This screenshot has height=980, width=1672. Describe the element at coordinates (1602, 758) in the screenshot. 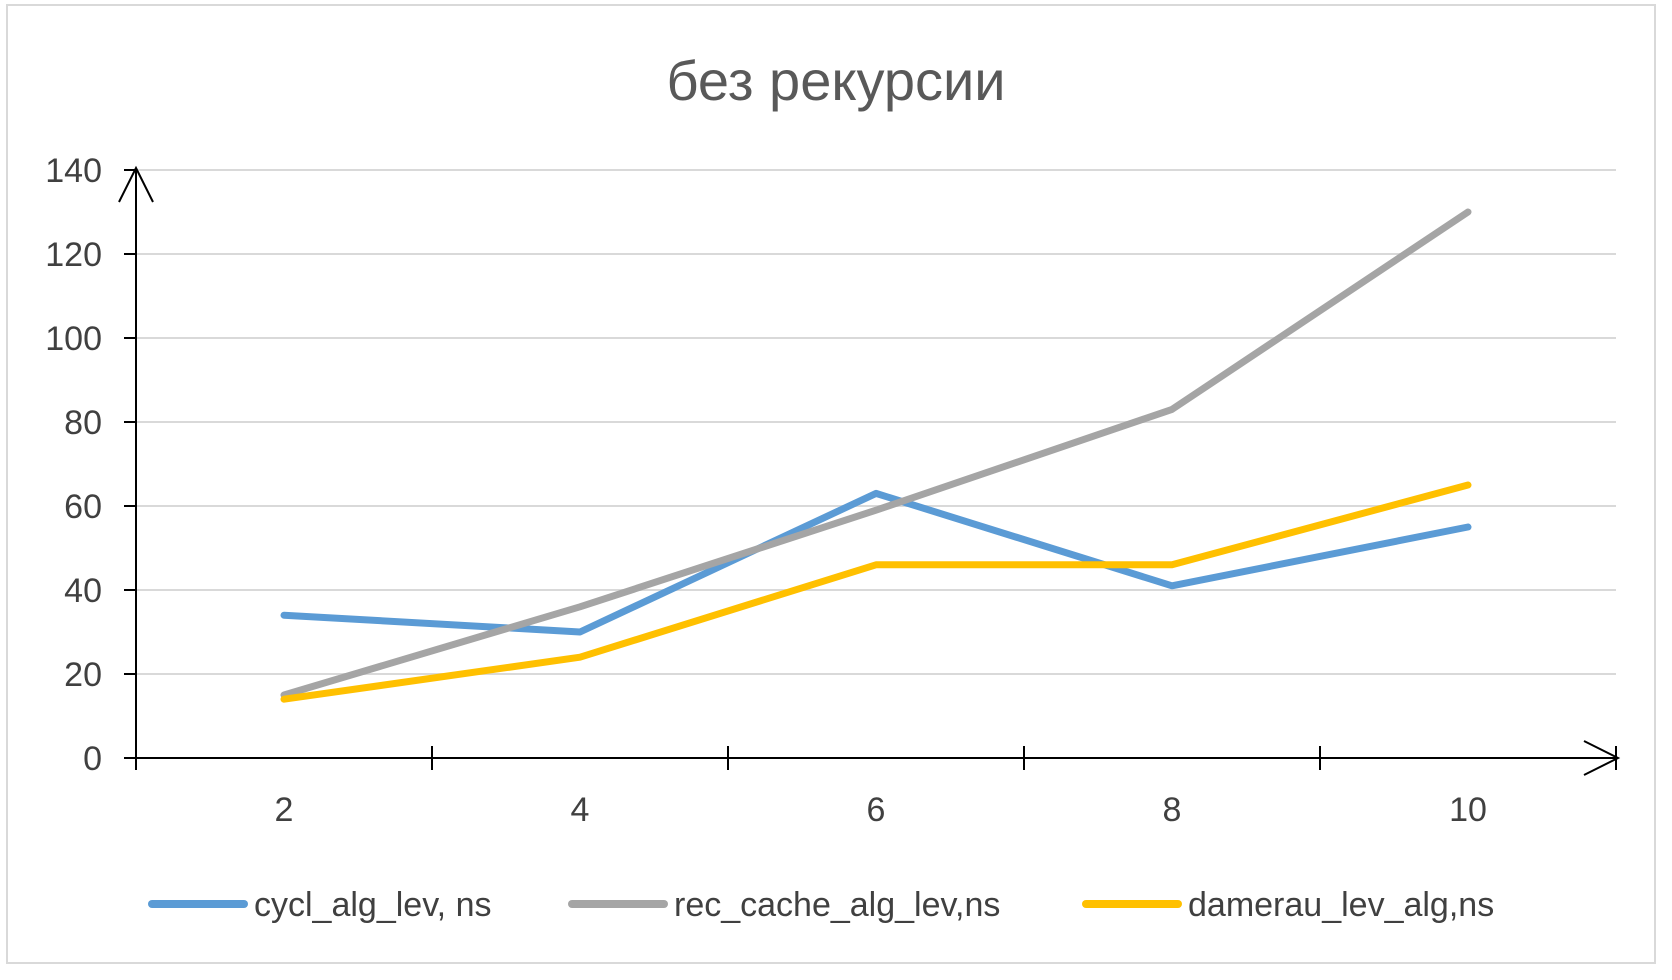

I see `x-axis-arrow` at that location.